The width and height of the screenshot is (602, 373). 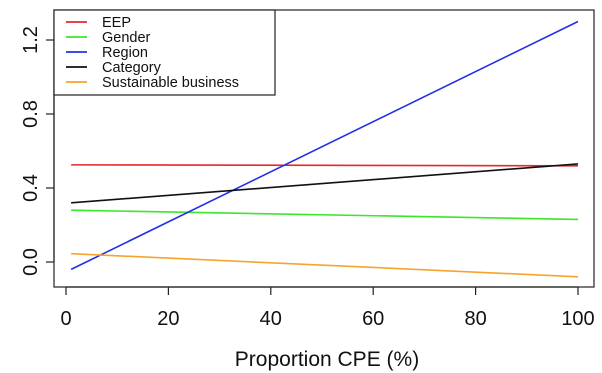 What do you see at coordinates (37, 151) in the screenshot?
I see `y-axis: 0.0 0.4 0.8 1.2` at bounding box center [37, 151].